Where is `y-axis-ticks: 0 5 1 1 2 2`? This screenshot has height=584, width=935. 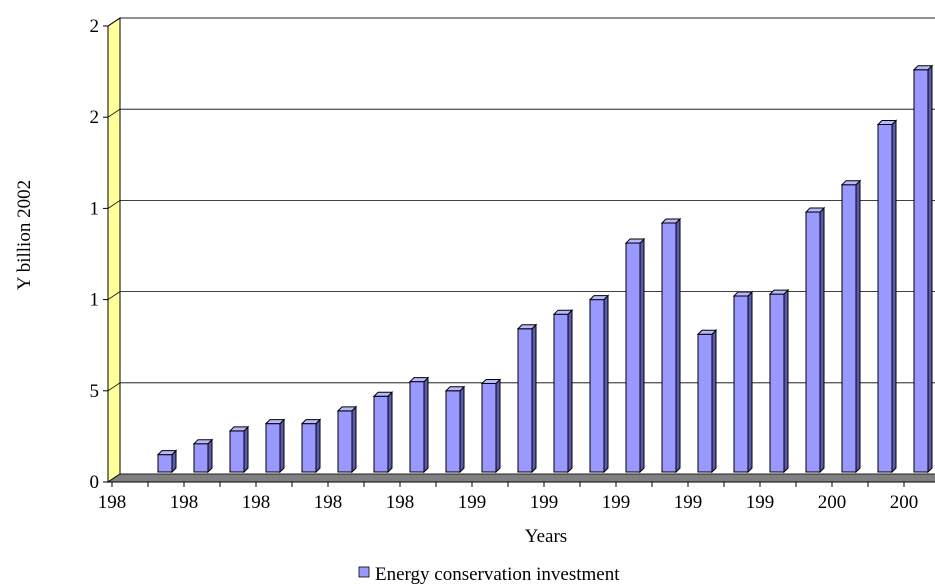
y-axis-ticks: 0 5 1 1 2 2 is located at coordinates (99, 254).